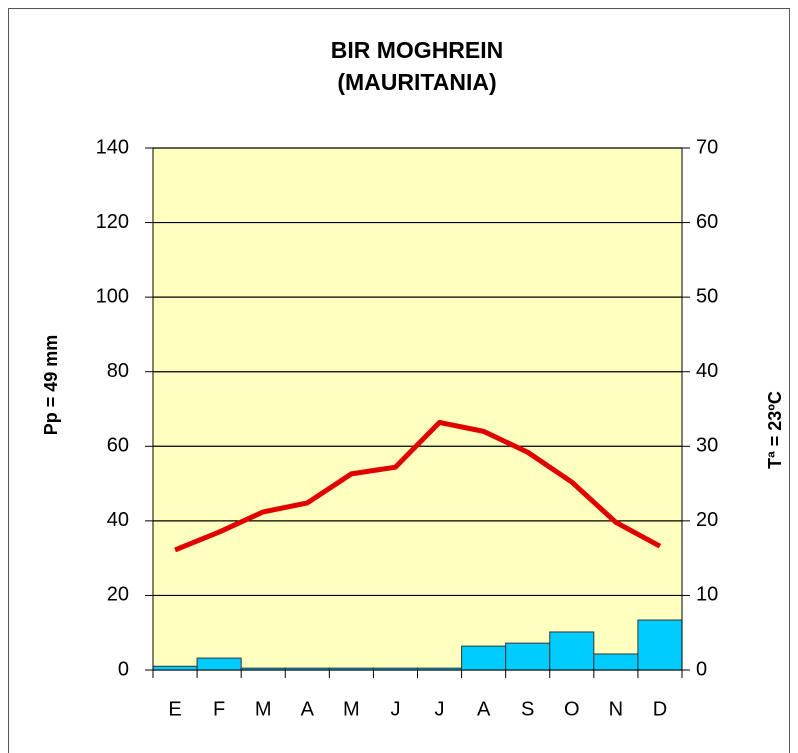 Image resolution: width=798 pixels, height=753 pixels. Describe the element at coordinates (707, 371) in the screenshot. I see `y2-tick-label: 40` at that location.